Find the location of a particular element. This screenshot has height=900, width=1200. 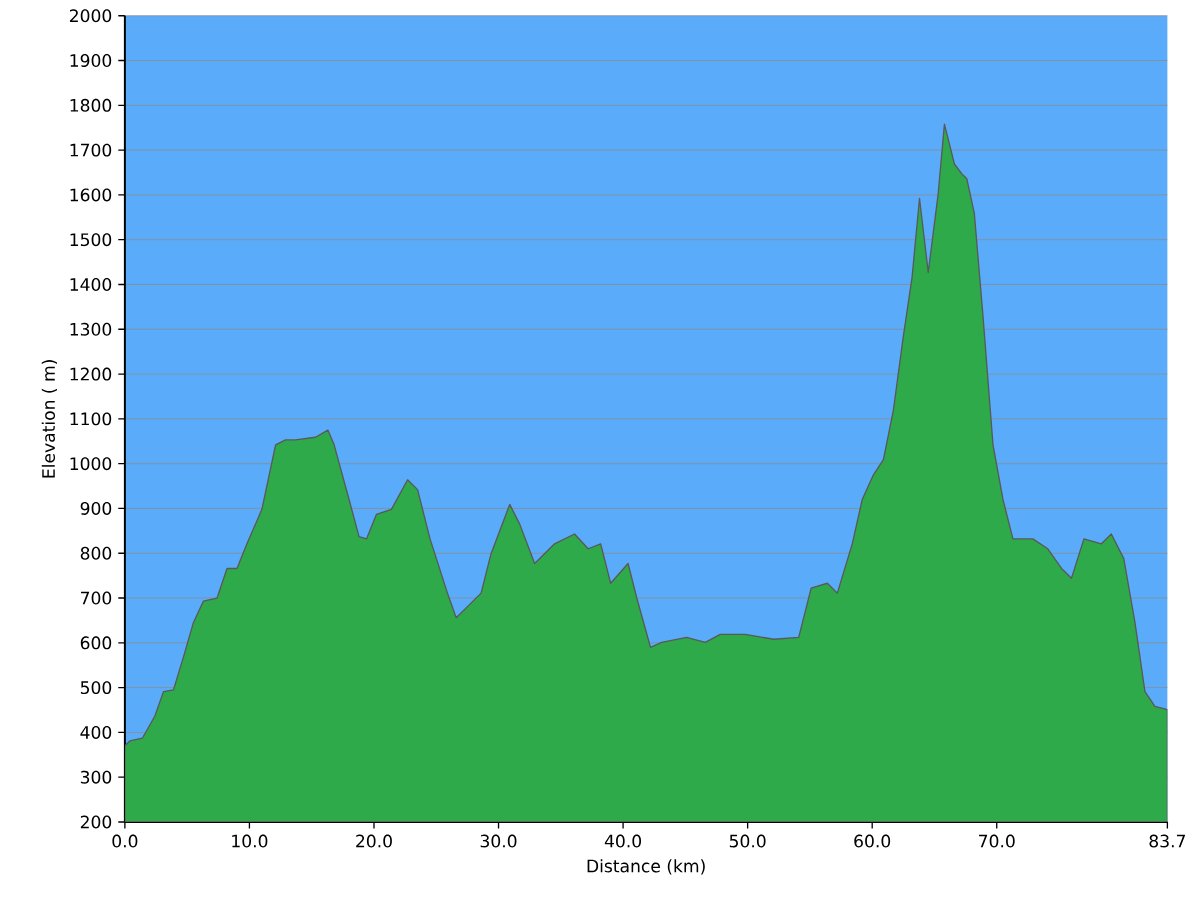

y-axis-title: Elevation ( m) is located at coordinates (49, 419).